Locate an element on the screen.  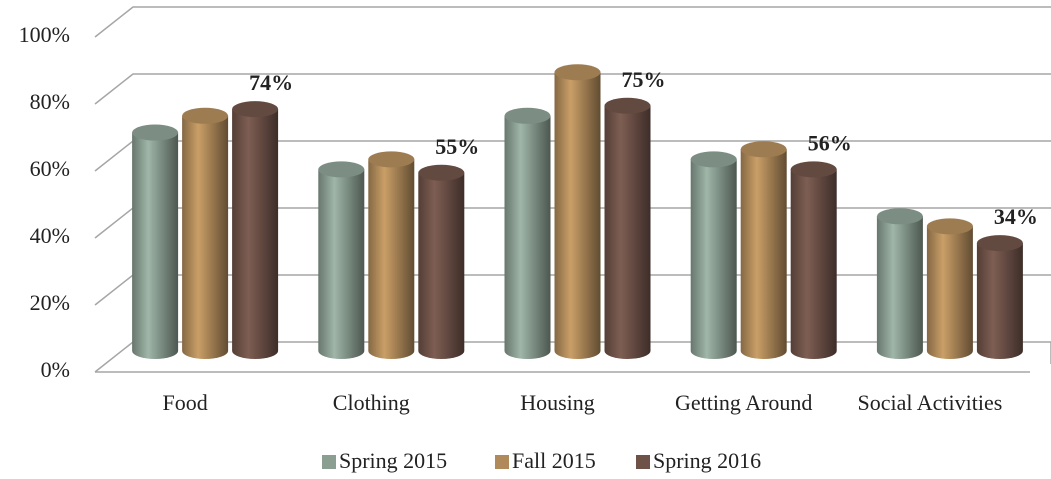
x-tick-label: Housing is located at coordinates (557, 402).